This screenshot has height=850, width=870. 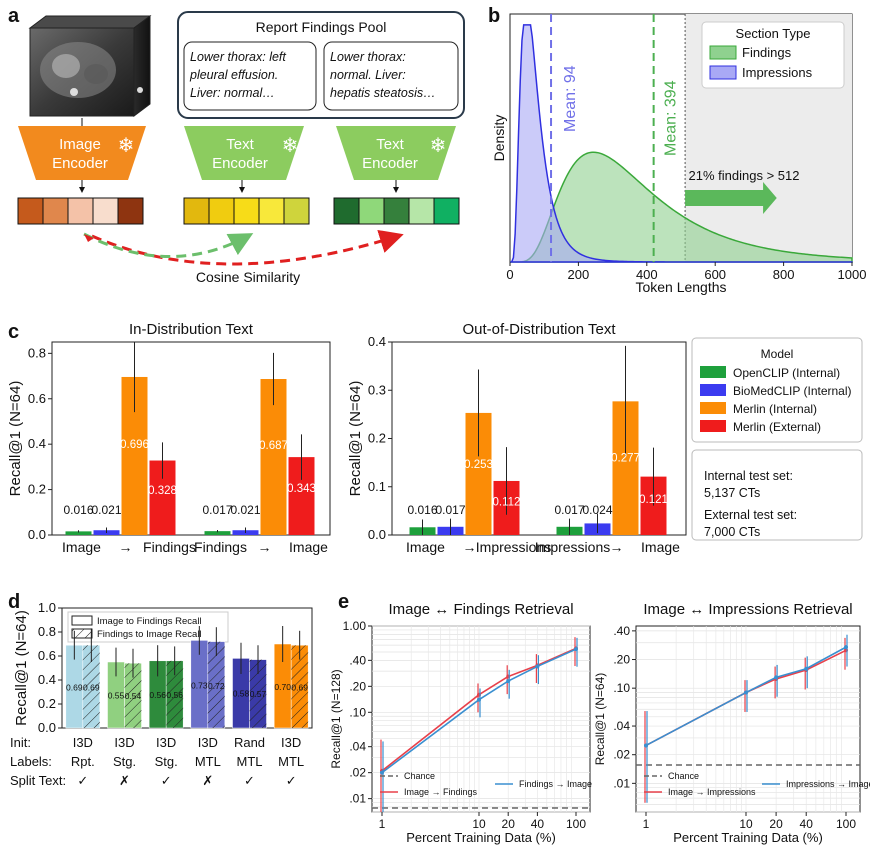 I want to click on y-tick-label: 0.1, so click(x=377, y=486).